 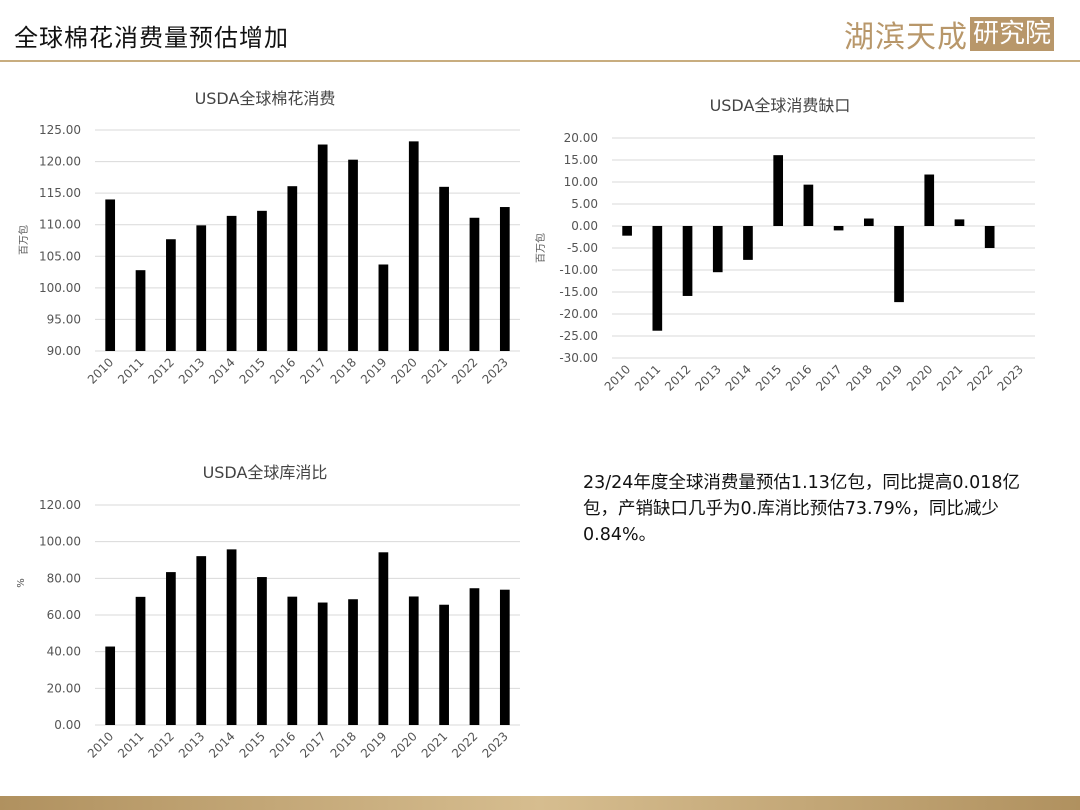 What do you see at coordinates (578, 314) in the screenshot?
I see `y-tick-label: -20.00` at bounding box center [578, 314].